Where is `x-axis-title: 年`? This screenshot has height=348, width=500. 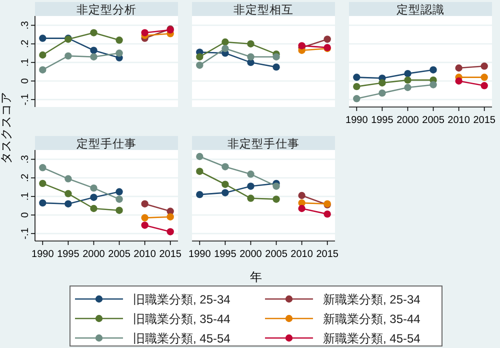
x-axis-title: 年 is located at coordinates (256, 277).